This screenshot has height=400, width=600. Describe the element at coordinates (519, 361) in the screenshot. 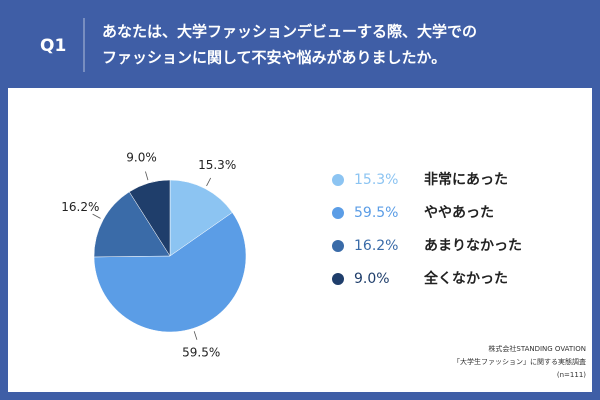

I see `source-line: 「大学生ファッション」に関する実態調査` at that location.